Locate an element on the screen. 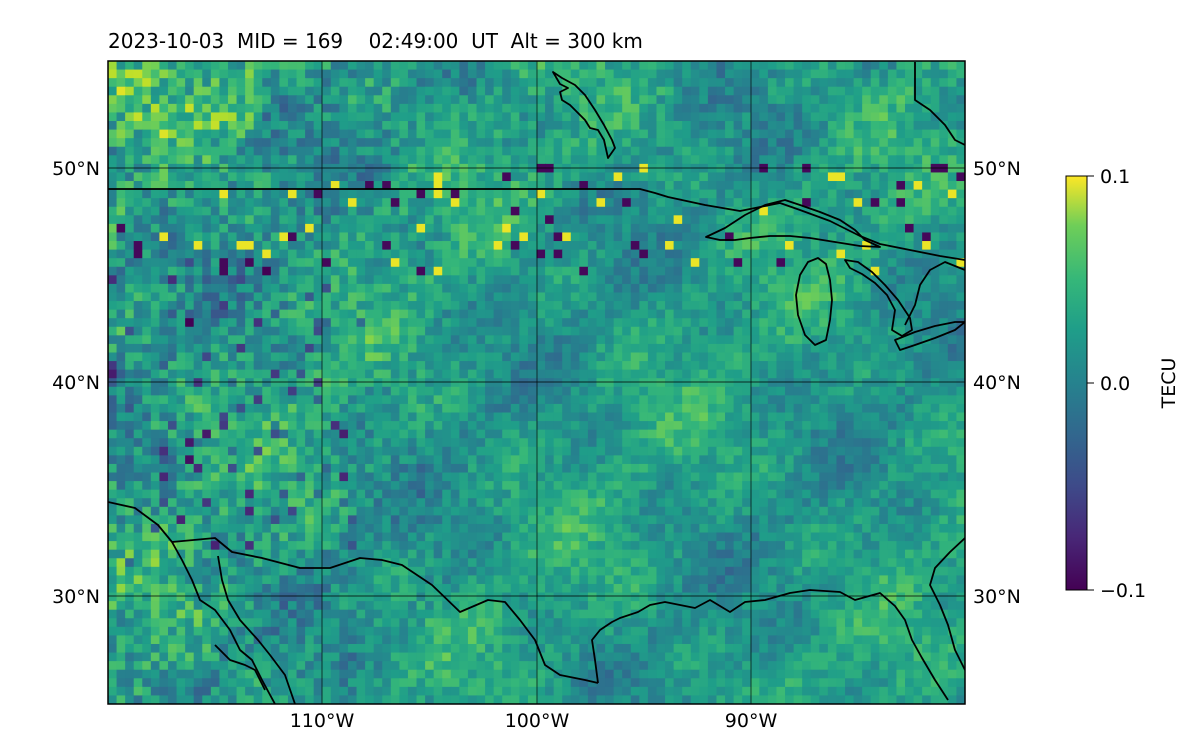  baja-coast is located at coordinates (192, 602).